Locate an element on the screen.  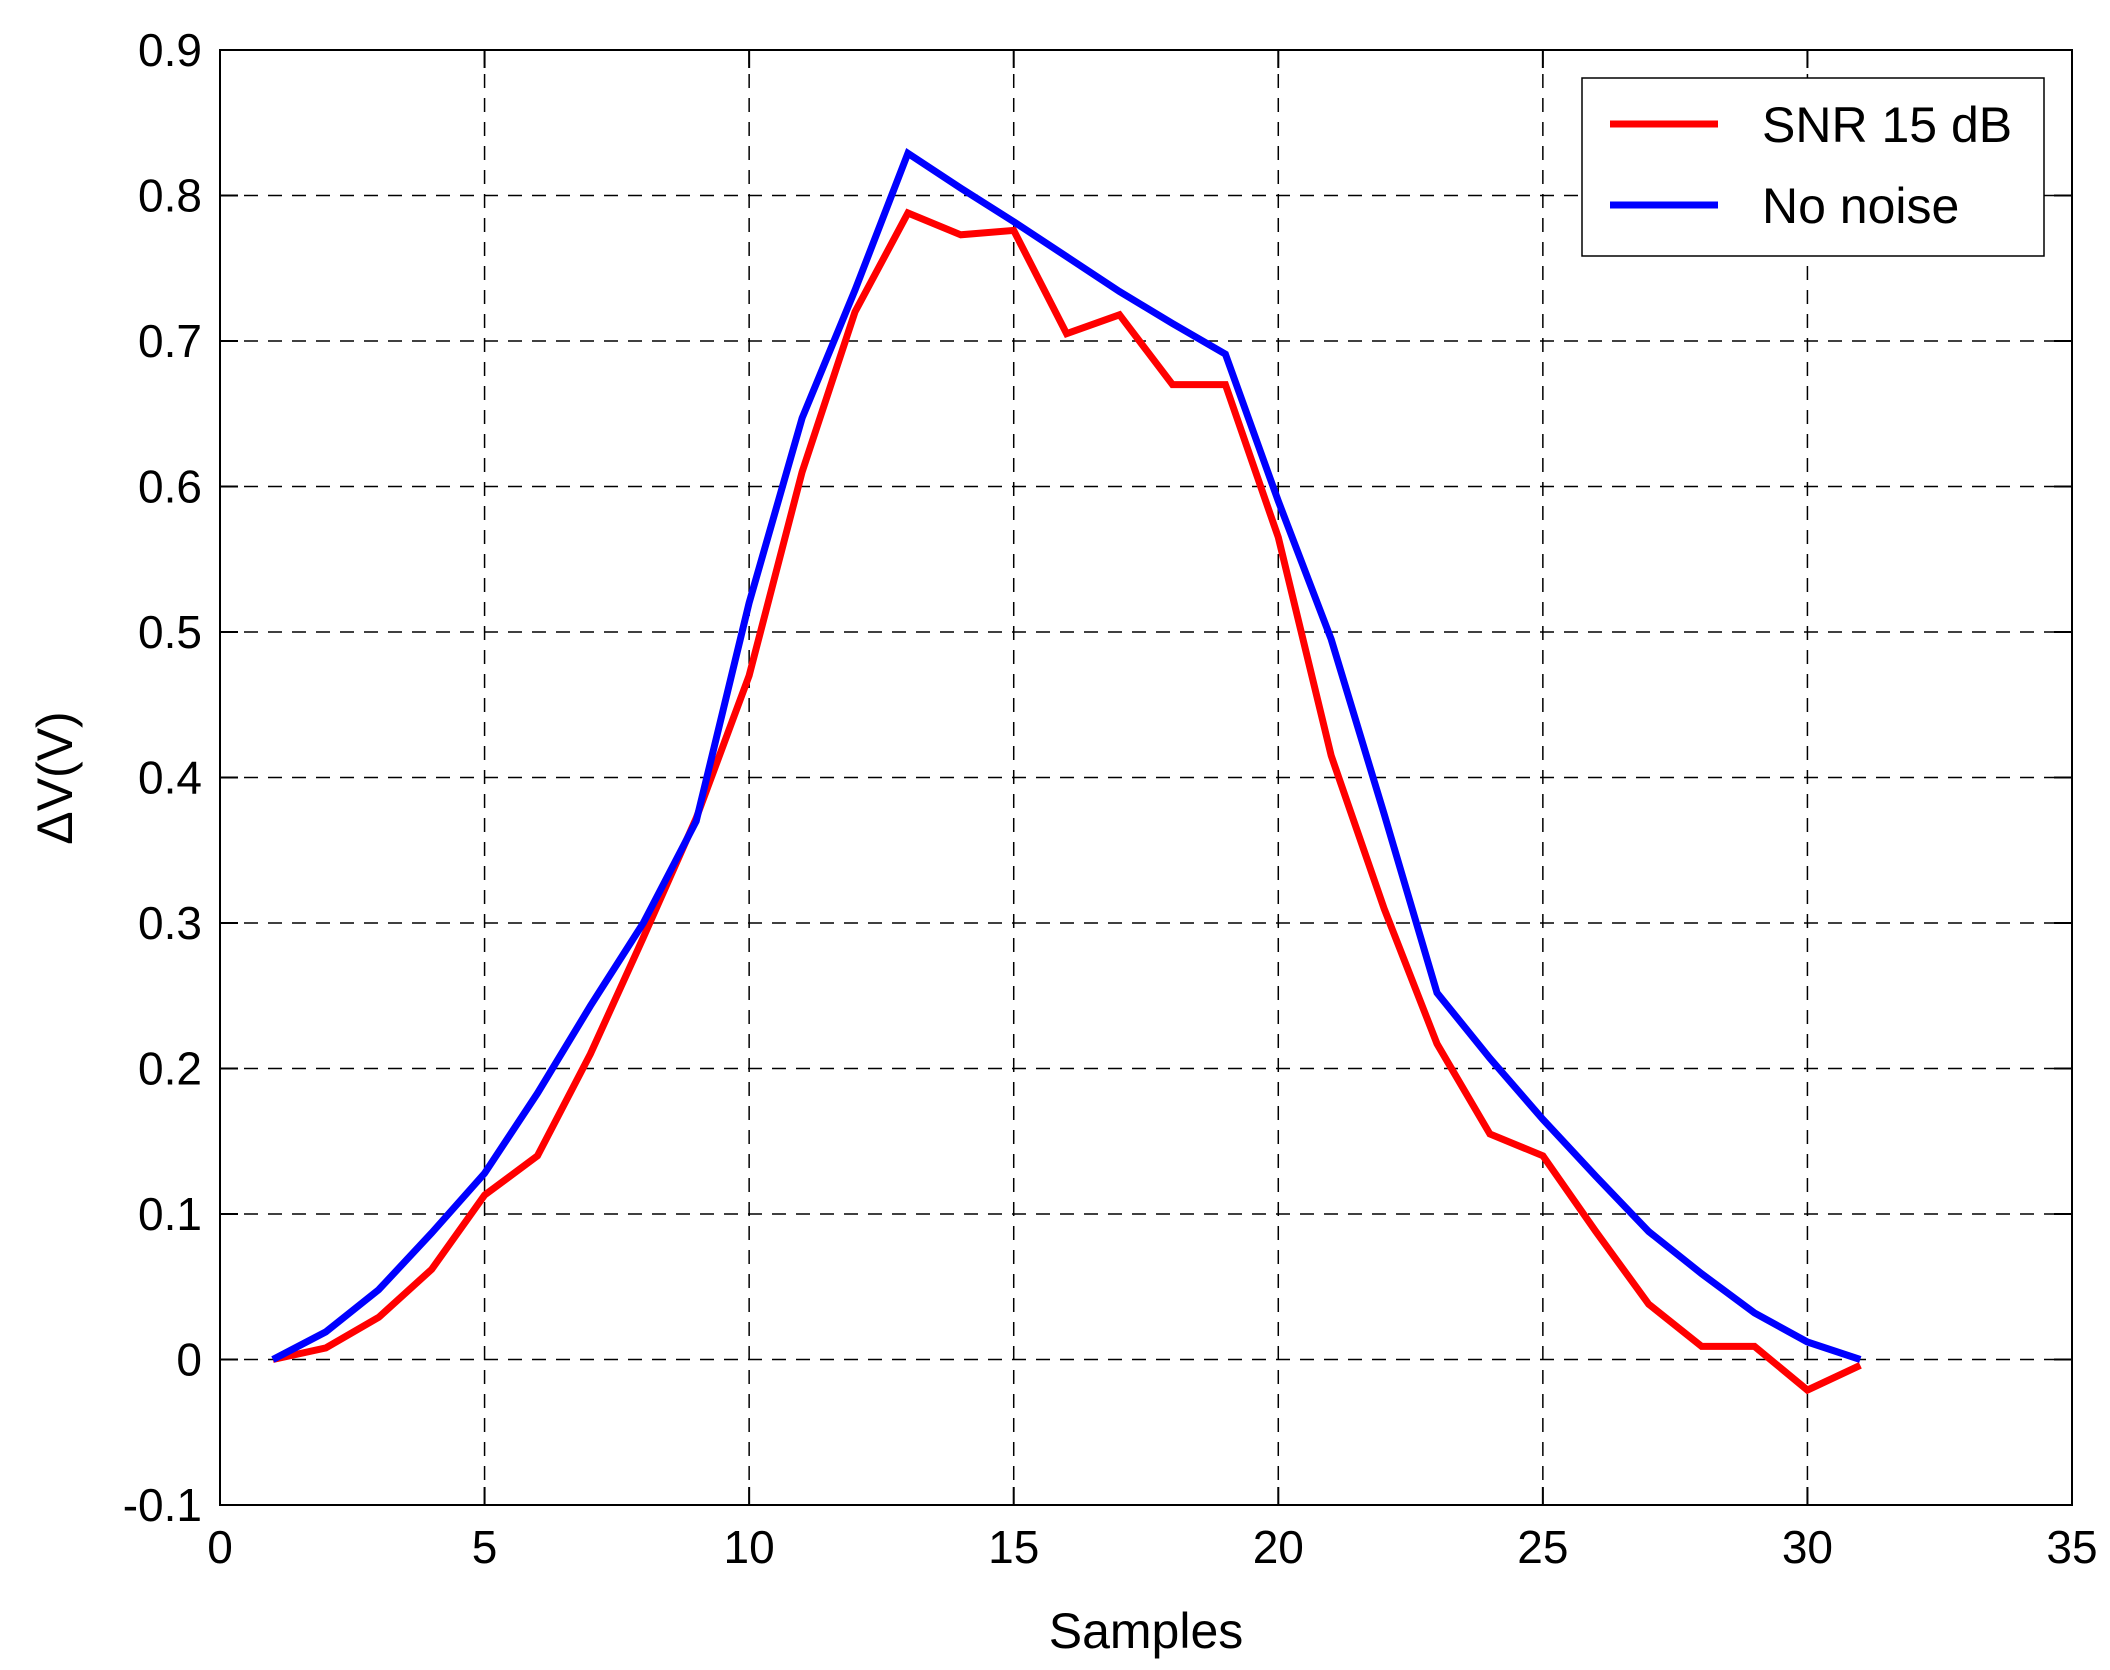
x-tick-label: 10 is located at coordinates (749, 1547).